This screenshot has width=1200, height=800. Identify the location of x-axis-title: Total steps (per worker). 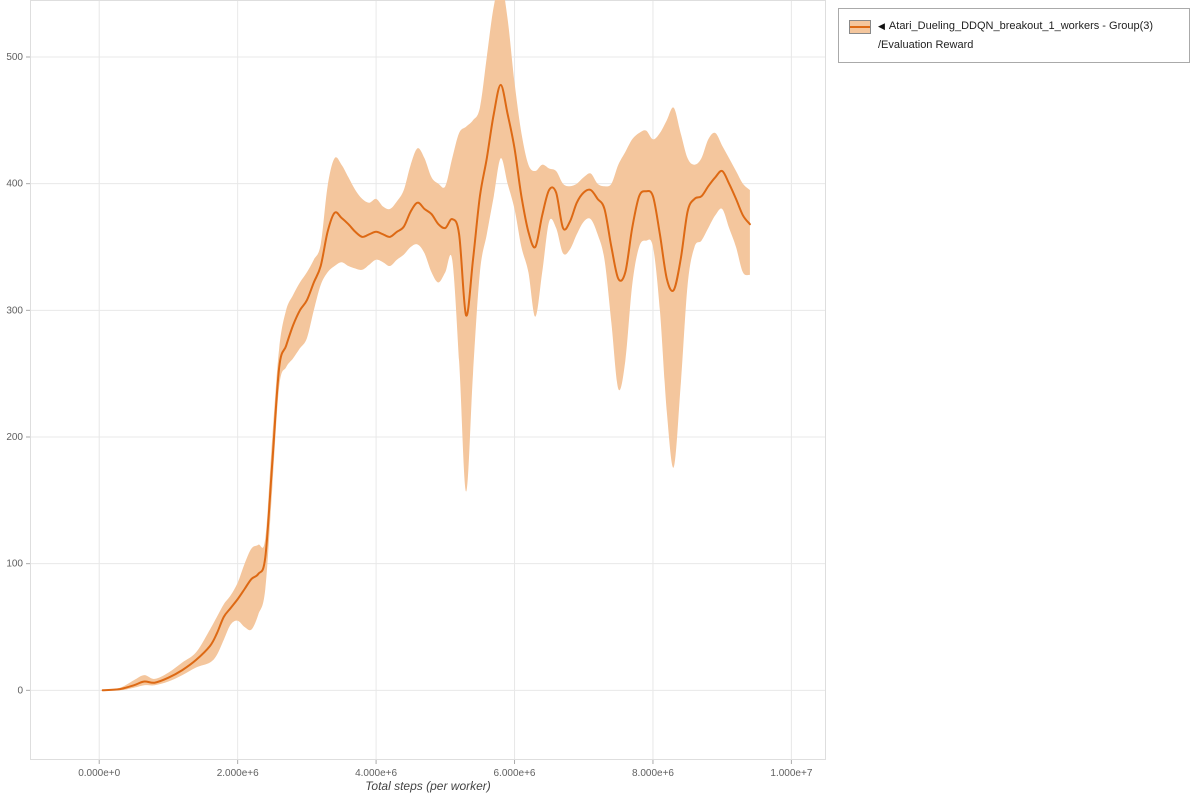
(428, 786).